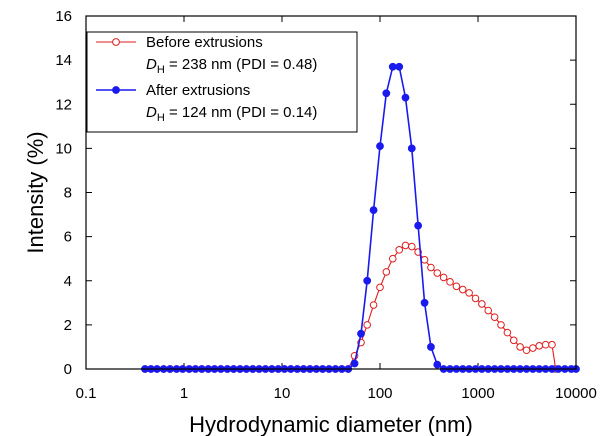 The image size is (601, 436). I want to click on x-tick-label: 1000, so click(477, 393).